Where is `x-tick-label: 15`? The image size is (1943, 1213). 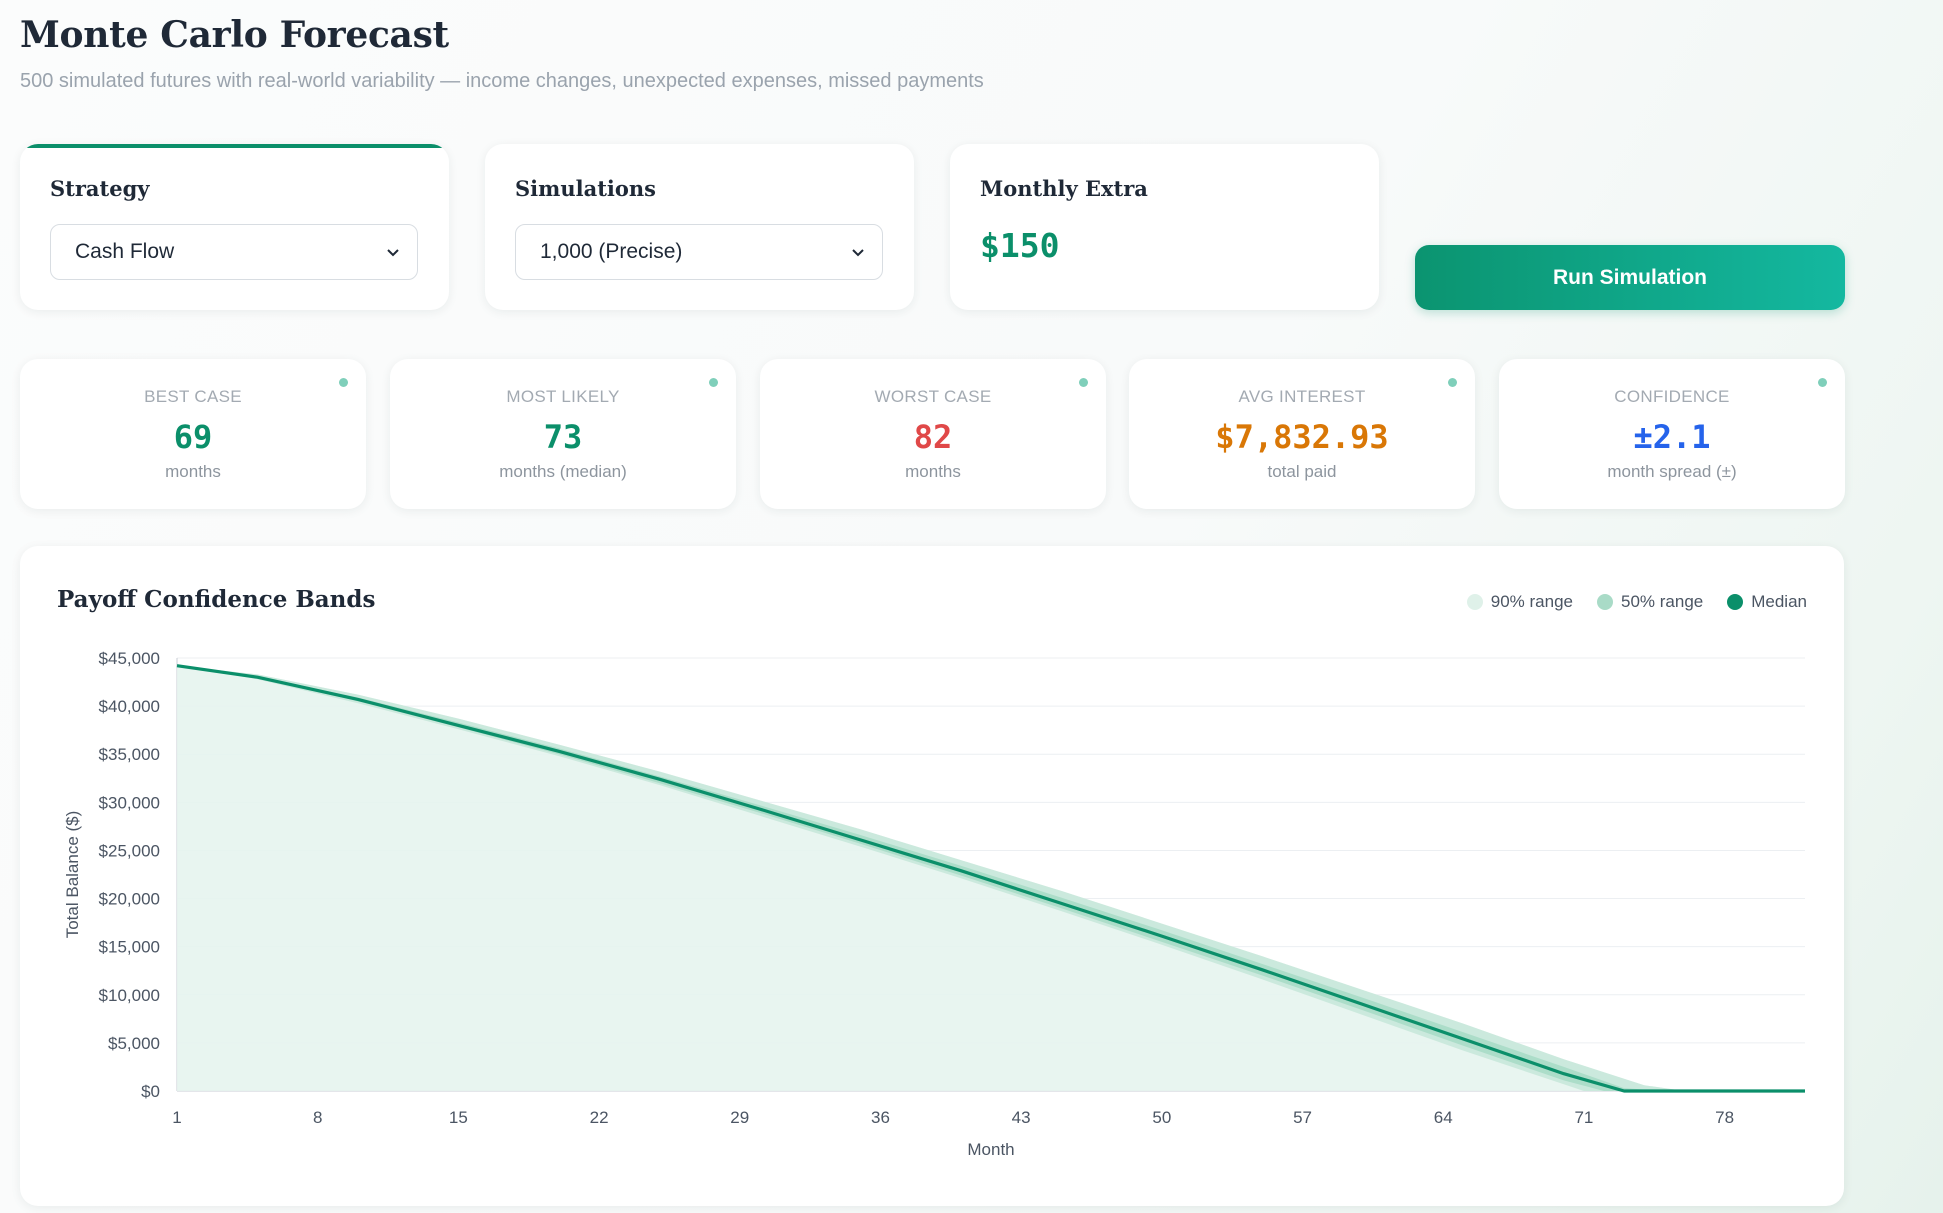
x-tick-label: 15 is located at coordinates (458, 1117).